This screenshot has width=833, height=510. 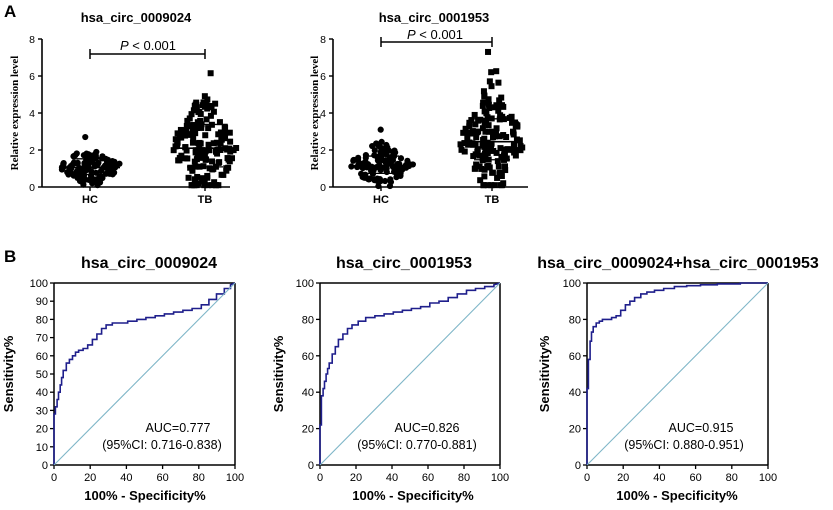 I want to click on ci-label: (95%CI: 0.716-0.838), so click(x=162, y=445).